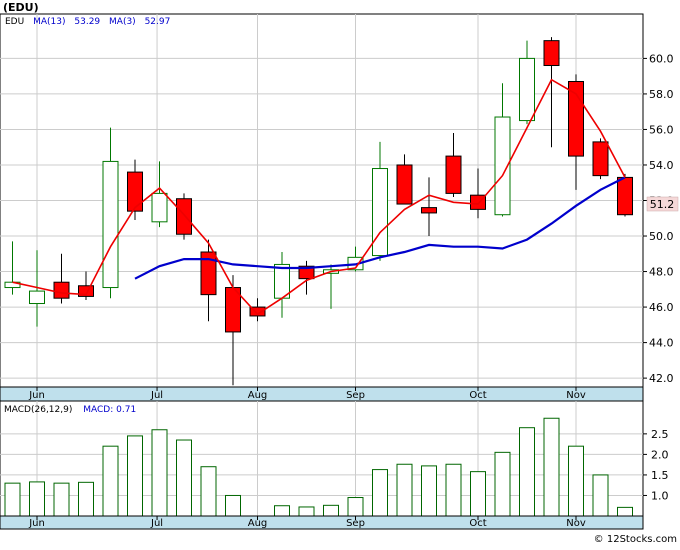 The height and width of the screenshot is (550, 680). Describe the element at coordinates (14, 22) in the screenshot. I see `legend-edu: EDU` at that location.